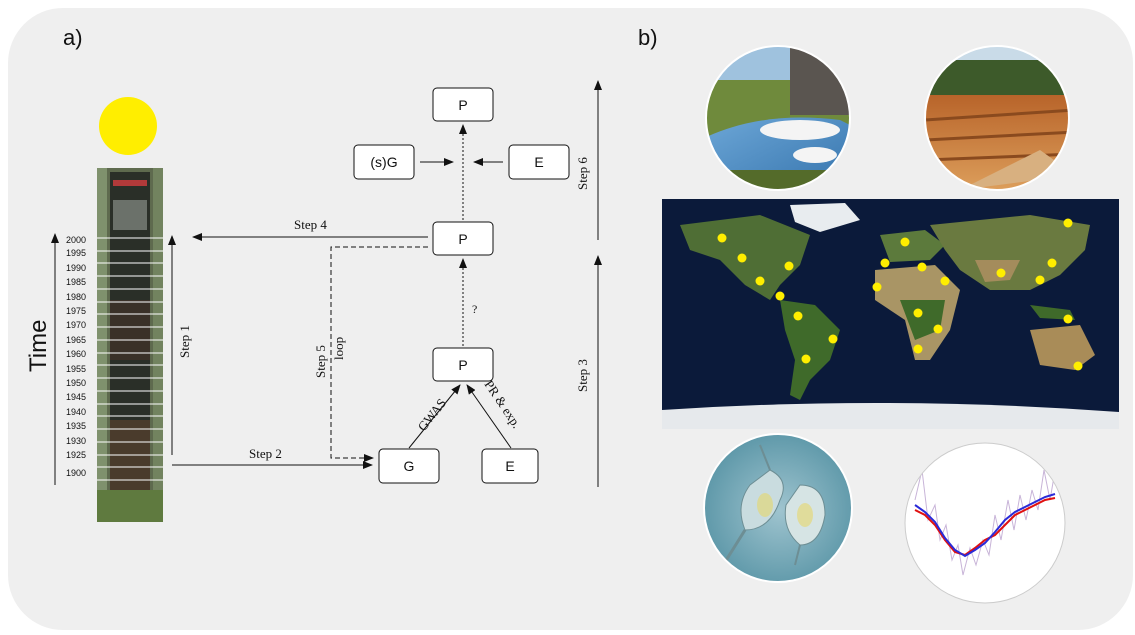 The image size is (1135, 635). I want to click on sediment-core-image, so click(130, 345).